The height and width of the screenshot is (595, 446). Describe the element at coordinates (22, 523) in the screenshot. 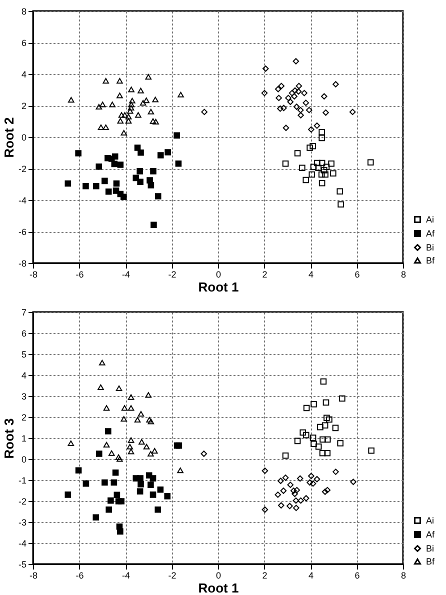

I see `y-tick-label: -3` at that location.